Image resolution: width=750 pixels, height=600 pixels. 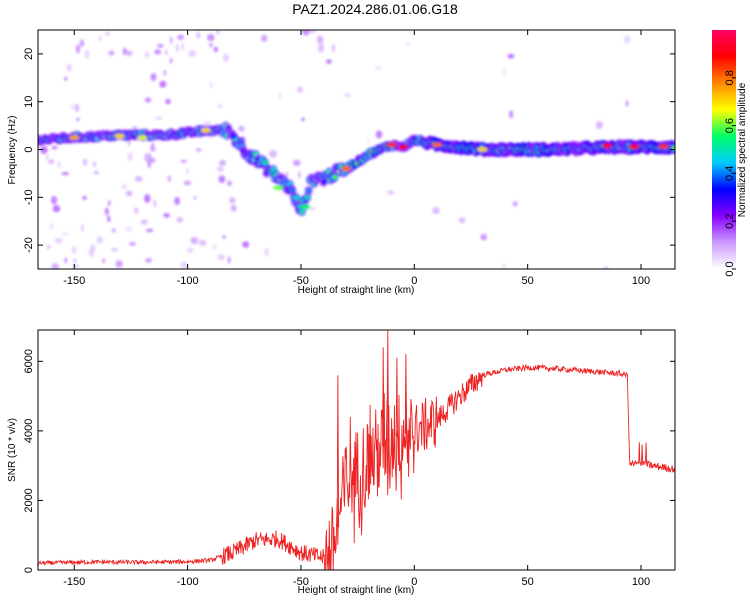 I want to click on snr-x-tick-label: -100, so click(x=188, y=582).